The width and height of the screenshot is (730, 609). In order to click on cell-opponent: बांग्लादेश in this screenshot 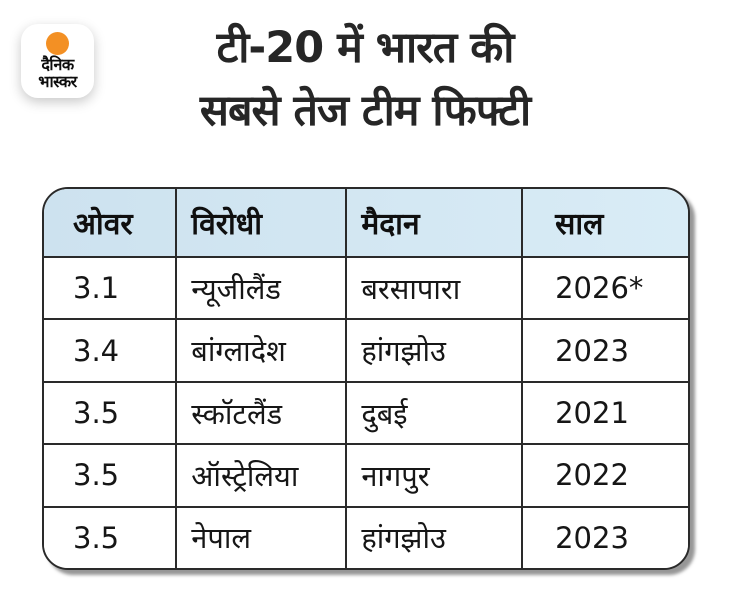, I will do `click(262, 350)`.